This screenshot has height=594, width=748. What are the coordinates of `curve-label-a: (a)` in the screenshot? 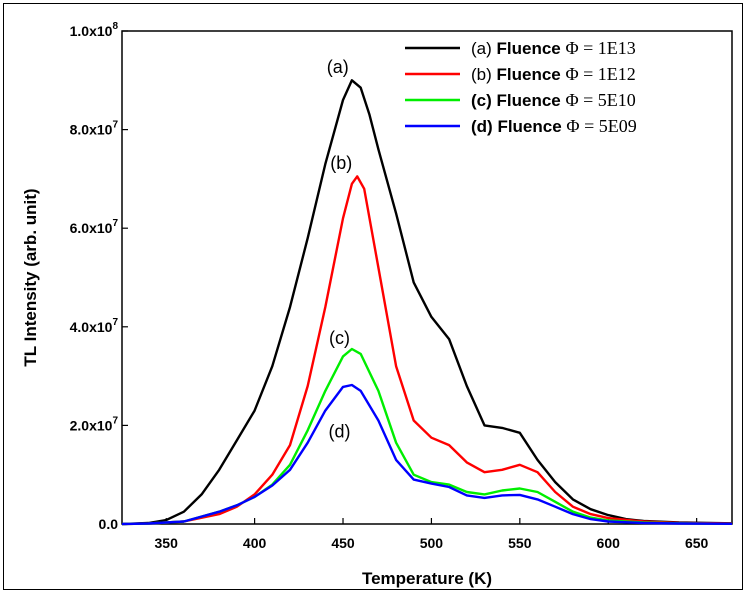 It's located at (338, 67).